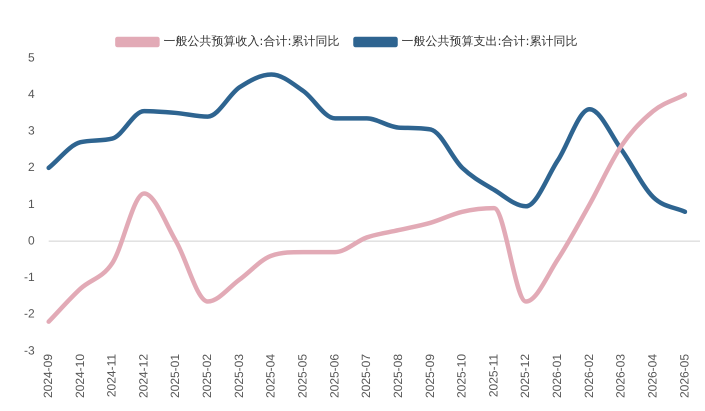 The height and width of the screenshot is (411, 705). I want to click on y-tick-label: 5, so click(31, 57).